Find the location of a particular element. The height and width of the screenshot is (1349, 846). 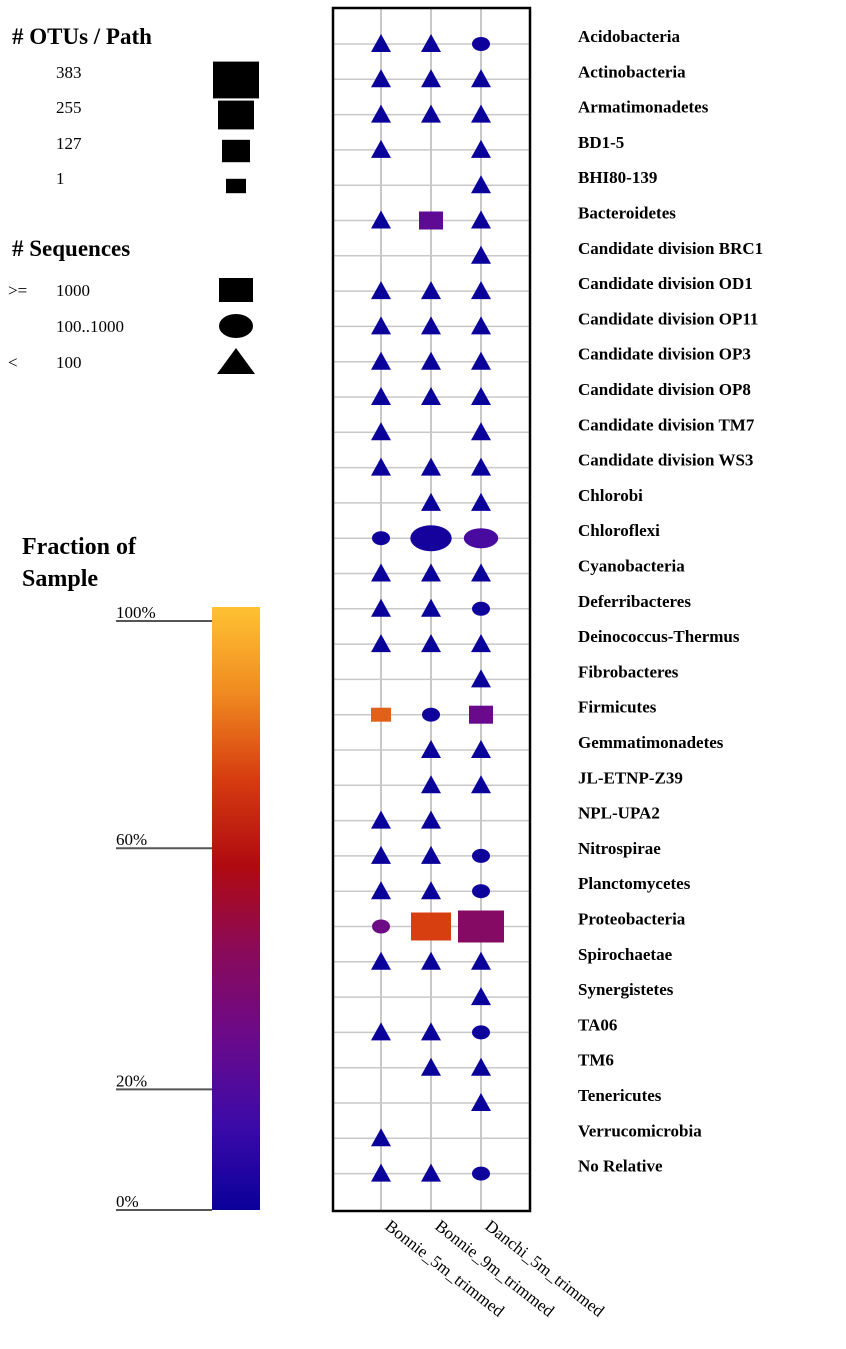

phylum-label: TA06 is located at coordinates (597, 1024).